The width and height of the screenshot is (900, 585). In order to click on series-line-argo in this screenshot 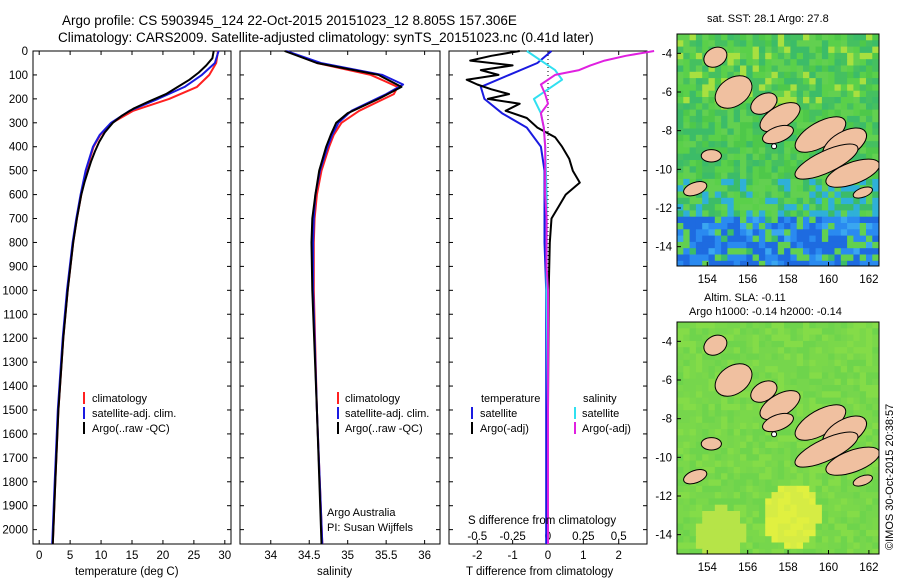, I will do `click(343, 297)`.